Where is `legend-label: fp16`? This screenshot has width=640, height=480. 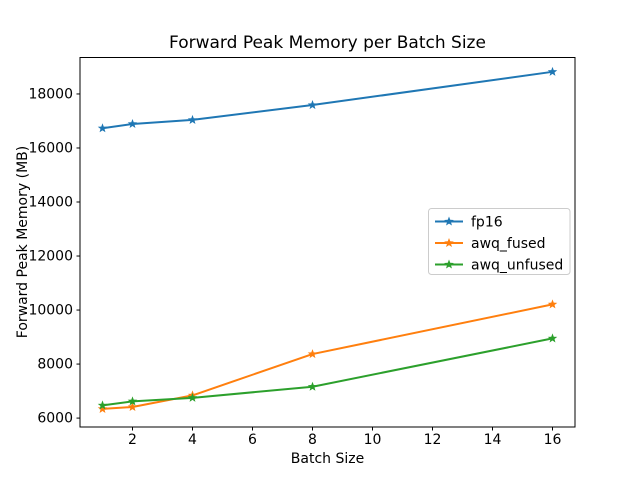 legend-label: fp16 is located at coordinates (487, 223).